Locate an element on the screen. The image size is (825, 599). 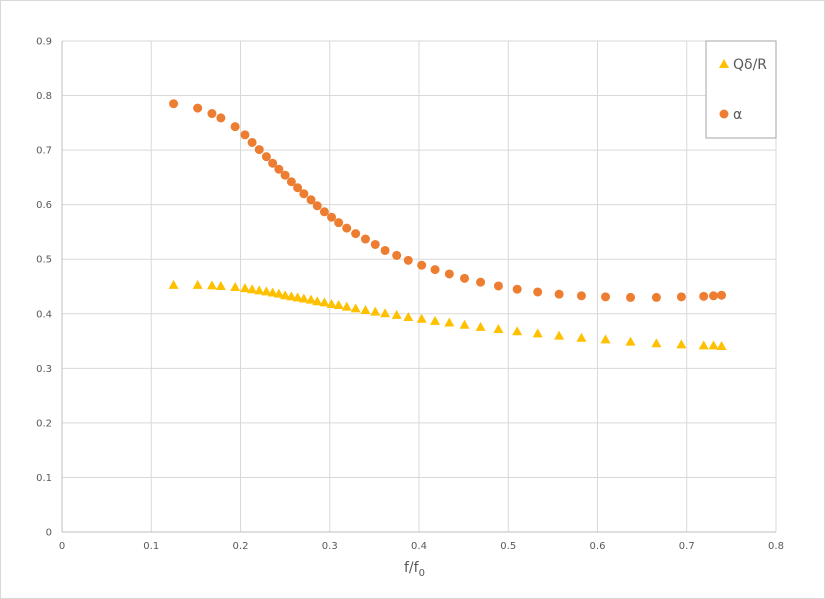
y-tick-label: 0.8 is located at coordinates (44, 96).